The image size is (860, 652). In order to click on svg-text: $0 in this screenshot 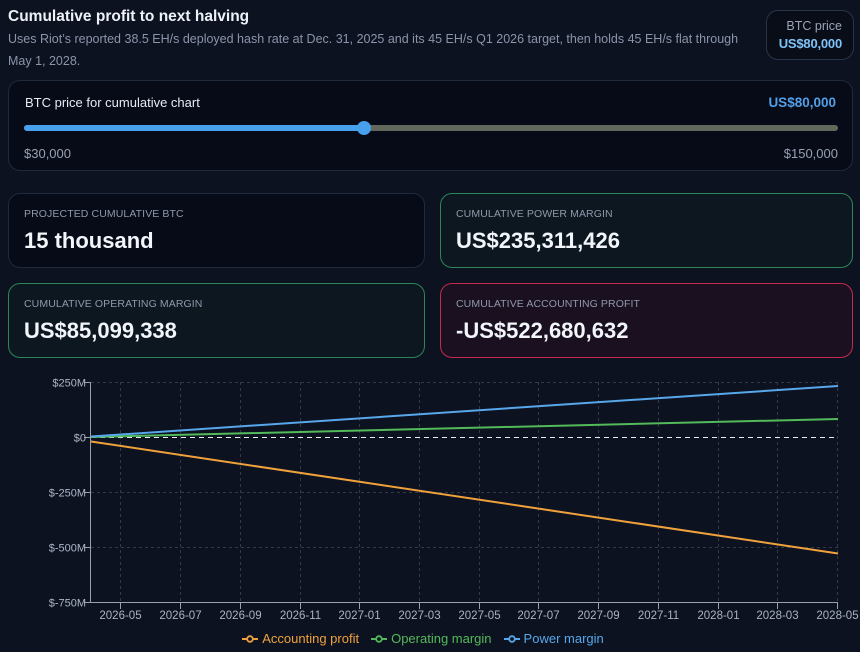, I will do `click(80, 439)`.